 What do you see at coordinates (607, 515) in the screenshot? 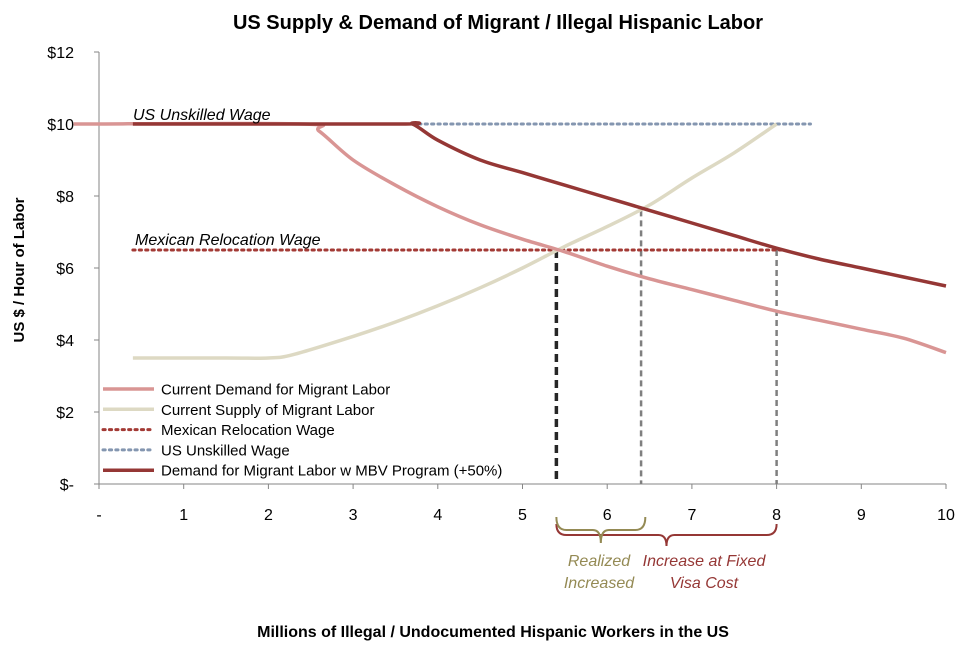
I see `x-tick-label: 6` at bounding box center [607, 515].